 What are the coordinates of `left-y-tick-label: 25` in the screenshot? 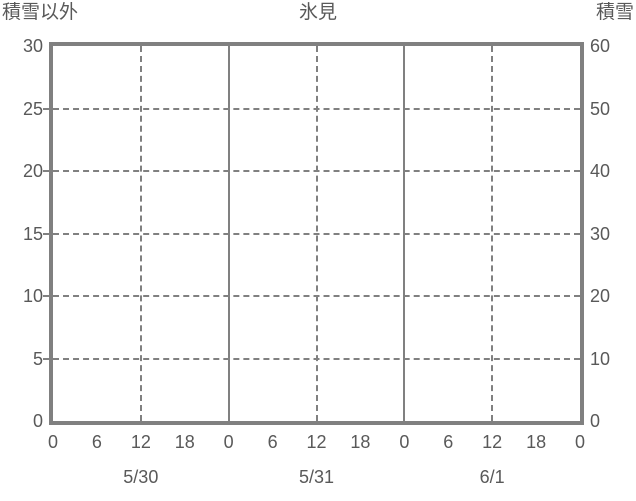 It's located at (32, 108).